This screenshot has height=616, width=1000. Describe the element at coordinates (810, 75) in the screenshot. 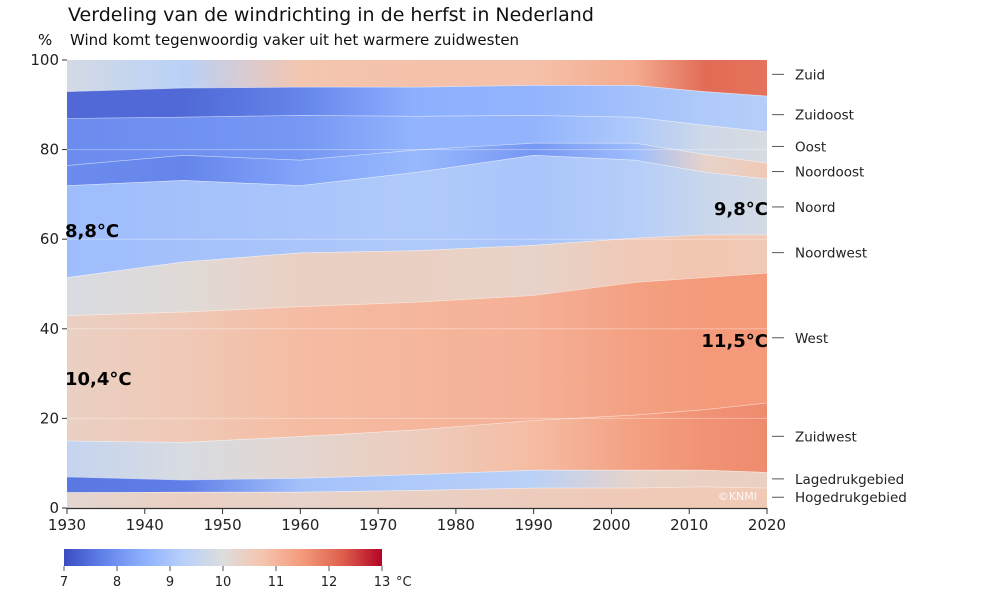

I see `band-label-zuid: Zuid` at that location.